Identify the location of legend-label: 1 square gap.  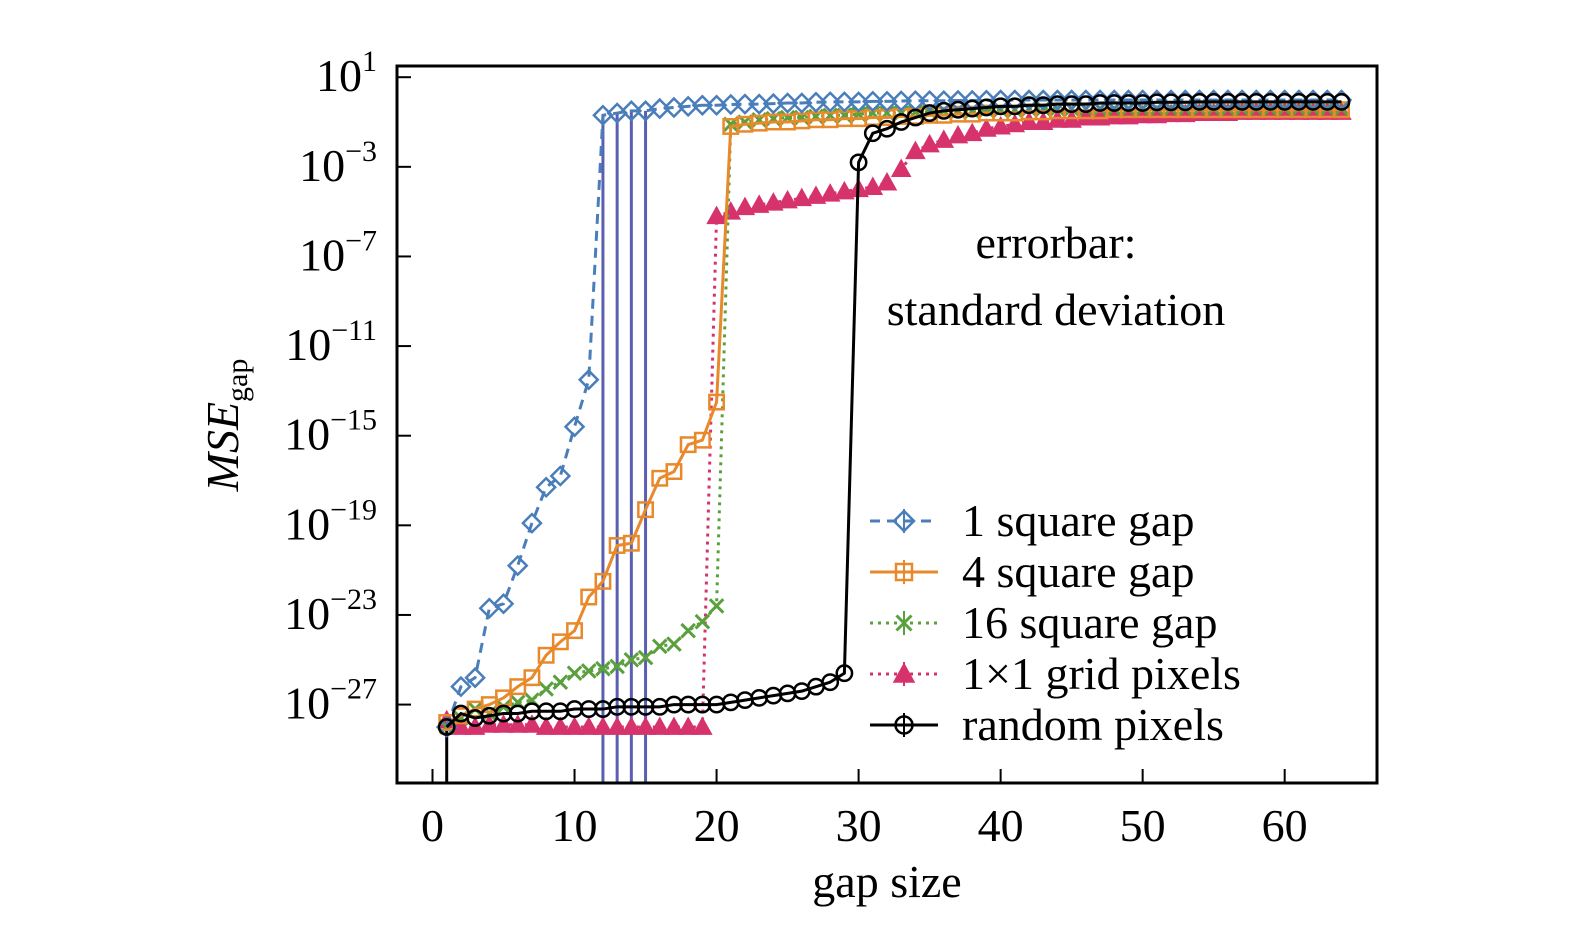
(1078, 520).